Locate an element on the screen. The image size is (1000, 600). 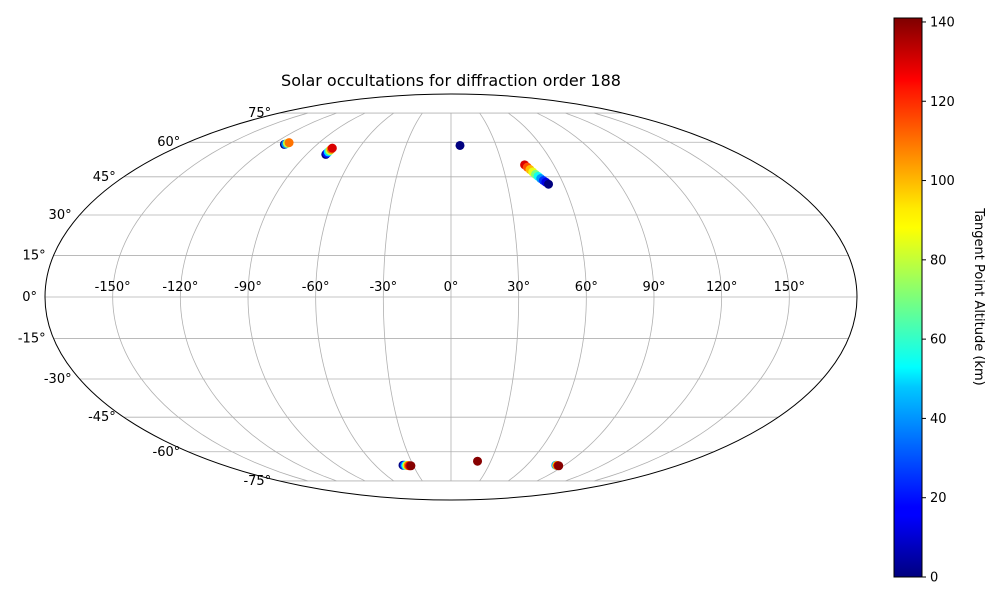
latitude-tick-label: -30° is located at coordinates (58, 379).